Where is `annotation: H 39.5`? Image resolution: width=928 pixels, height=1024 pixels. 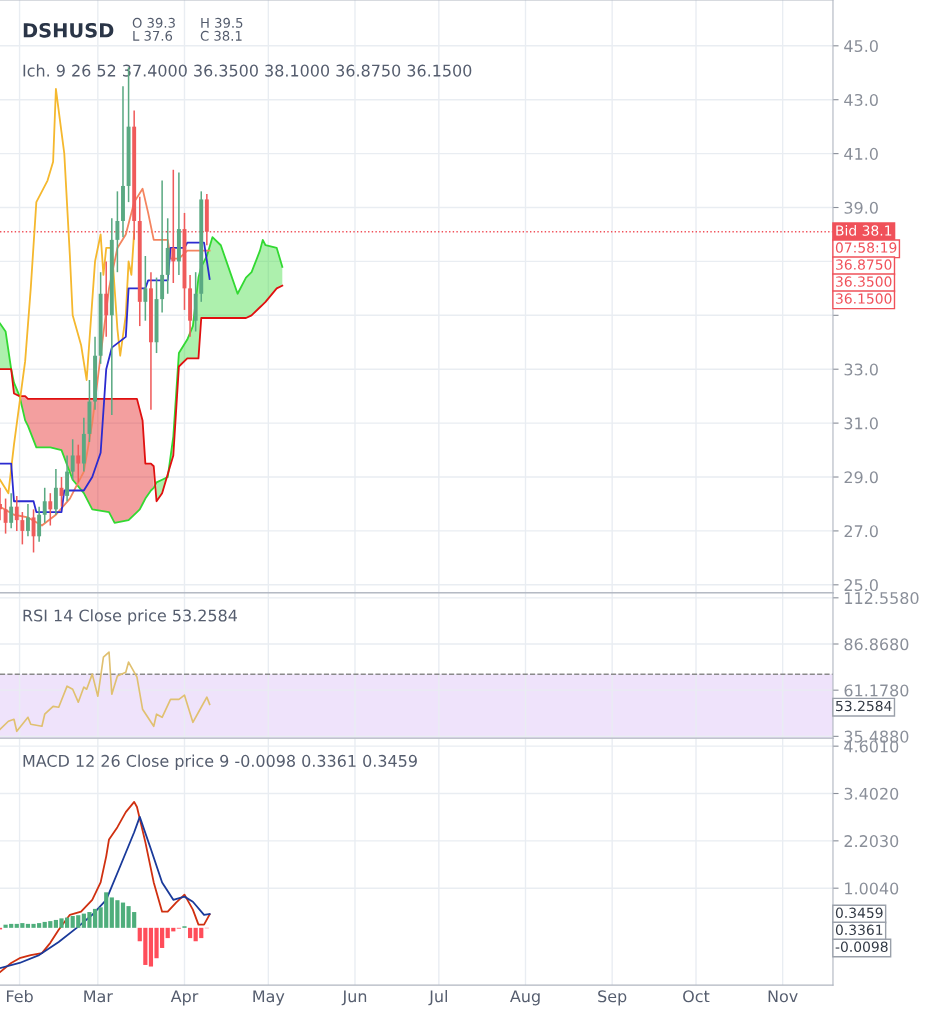
annotation: H 39.5 is located at coordinates (222, 22).